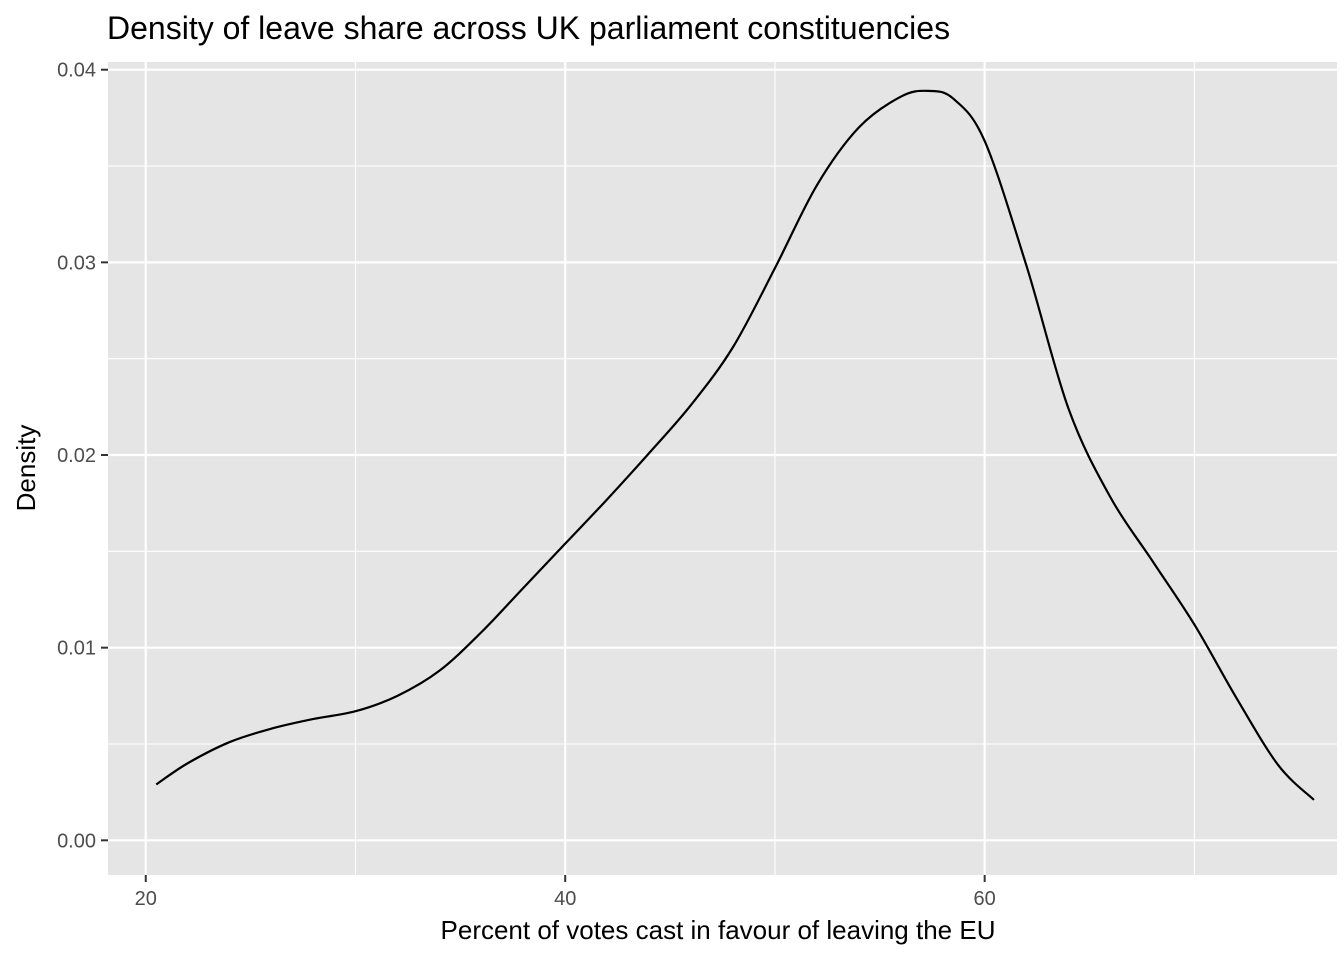 This screenshot has height=960, width=1344. I want to click on y-tick-label: 0.01, so click(76, 649).